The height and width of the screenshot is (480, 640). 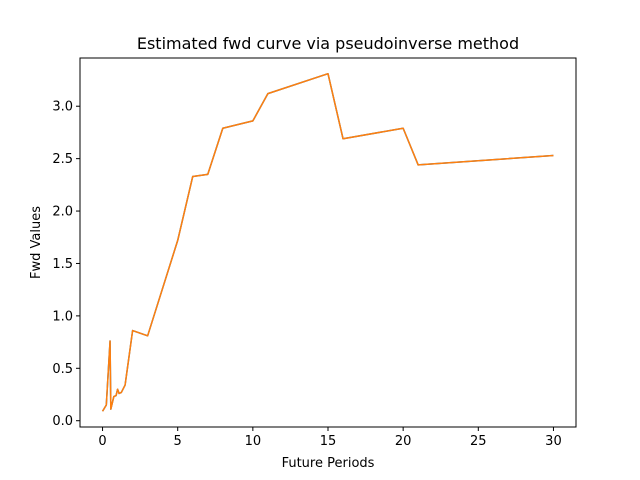 What do you see at coordinates (478, 441) in the screenshot?
I see `x-tick-label: 25` at bounding box center [478, 441].